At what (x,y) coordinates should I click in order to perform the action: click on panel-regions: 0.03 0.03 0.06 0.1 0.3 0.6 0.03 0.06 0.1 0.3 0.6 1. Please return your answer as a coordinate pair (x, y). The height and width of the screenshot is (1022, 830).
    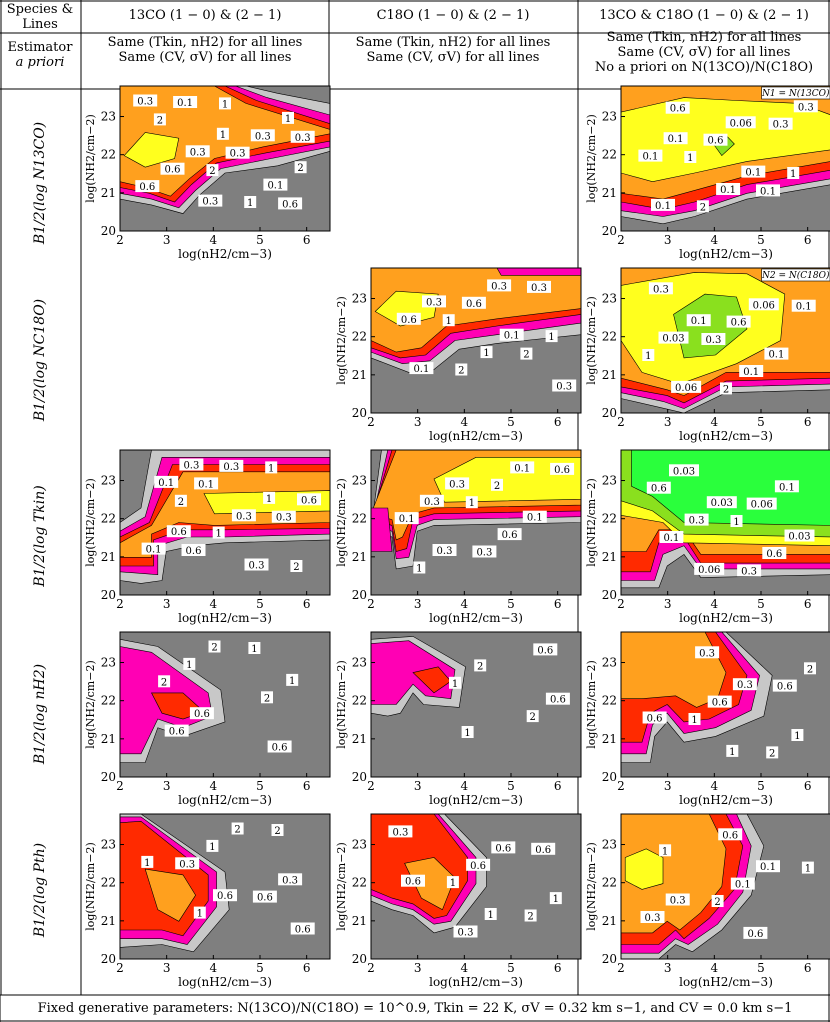
    Looking at the image, I should click on (725, 522).